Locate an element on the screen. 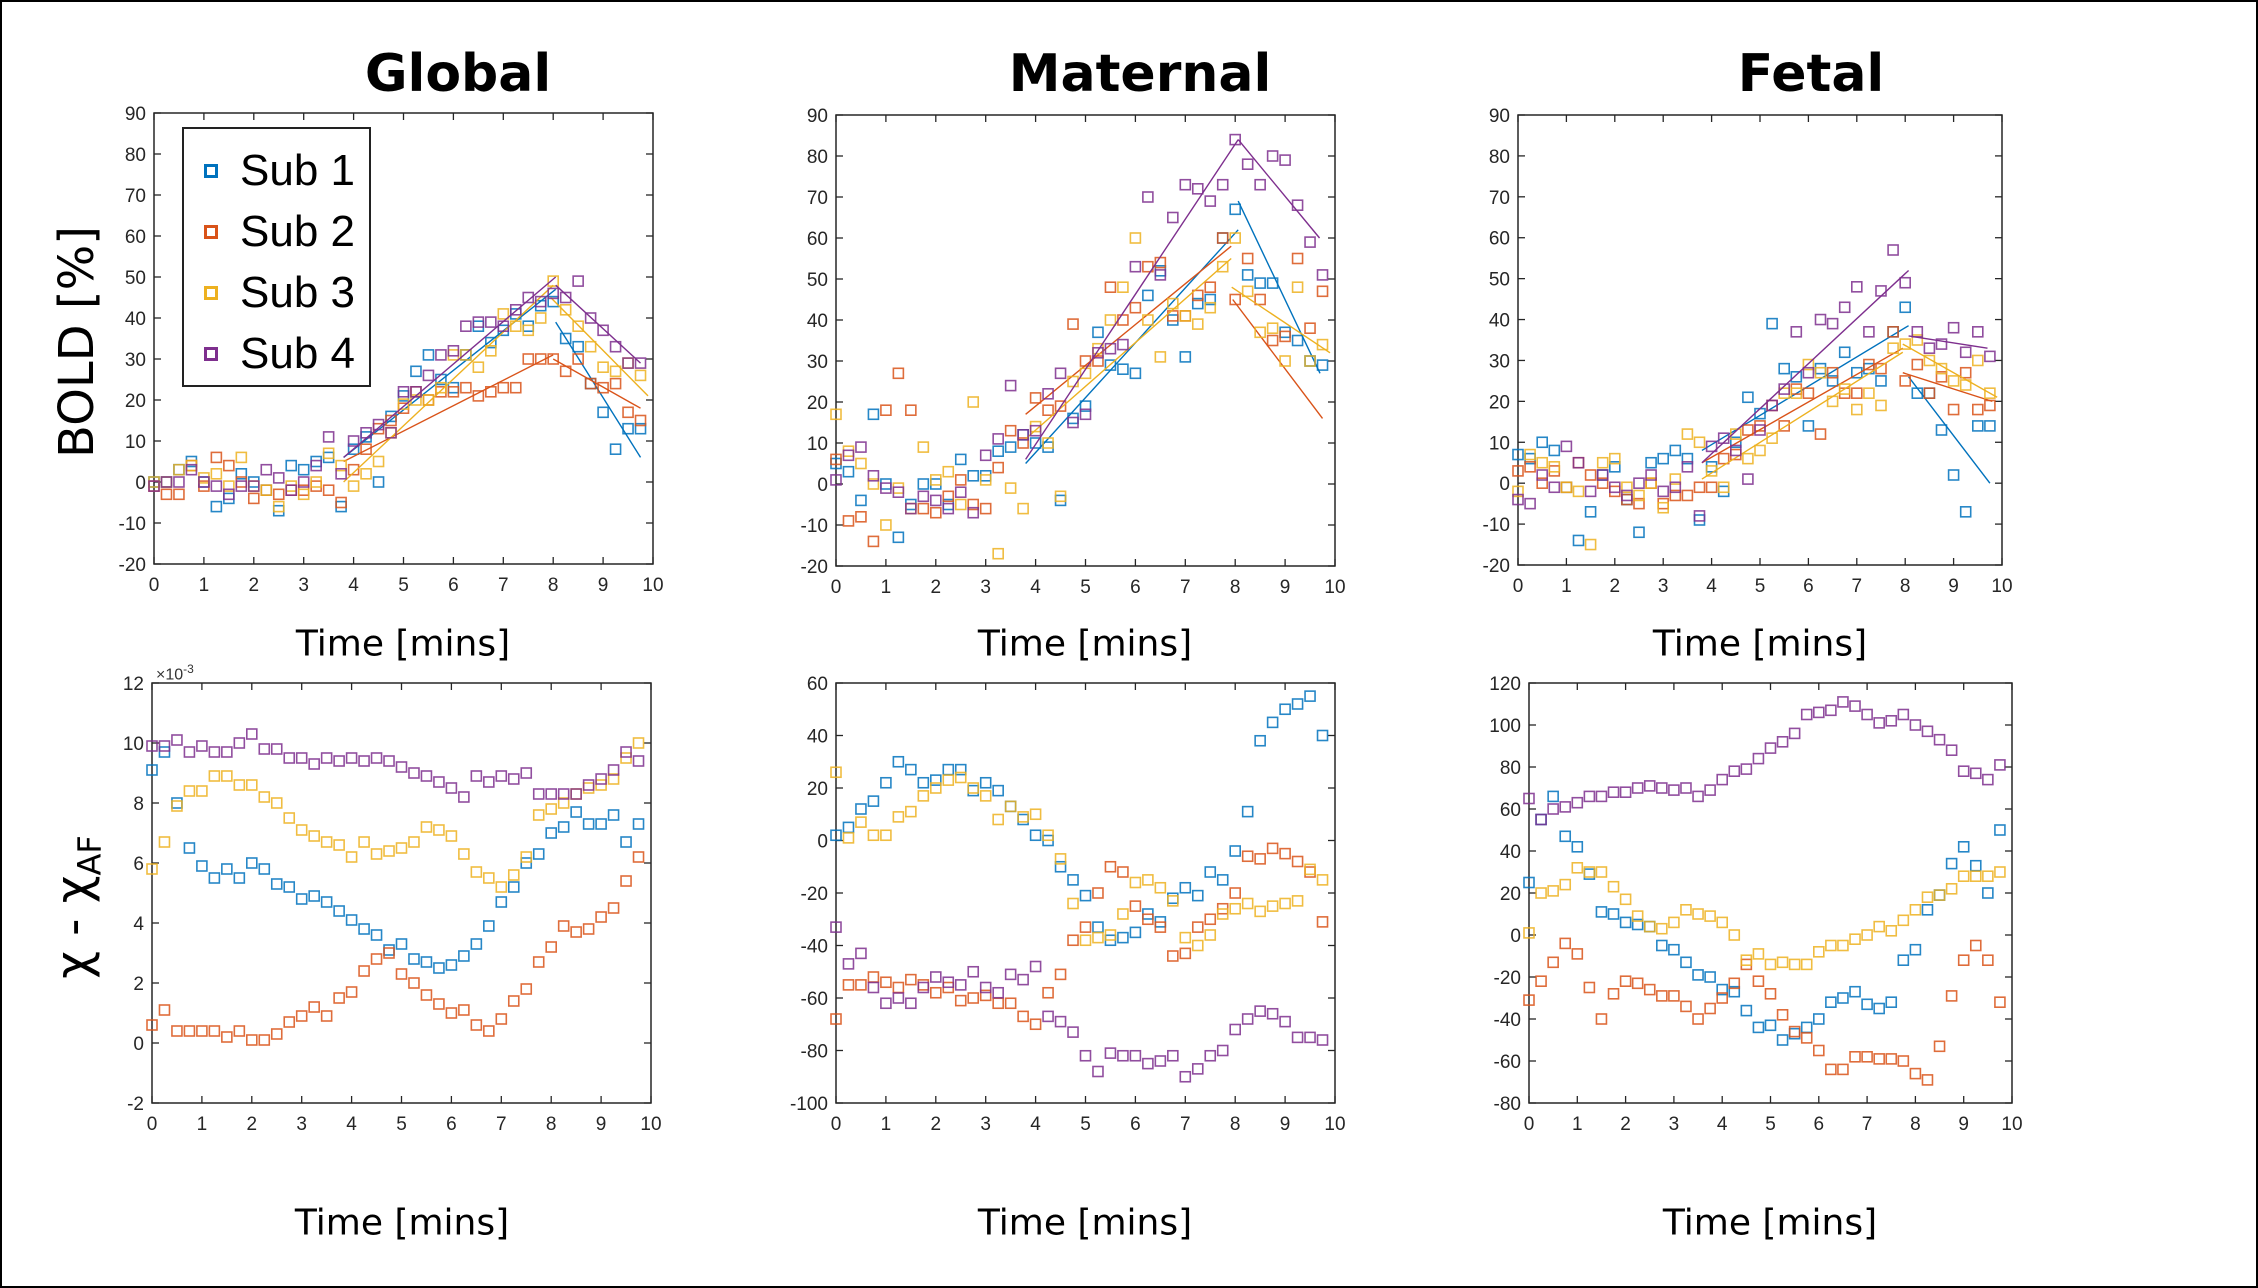  legend-item-sub-2: Sub 2 is located at coordinates (269, 232).